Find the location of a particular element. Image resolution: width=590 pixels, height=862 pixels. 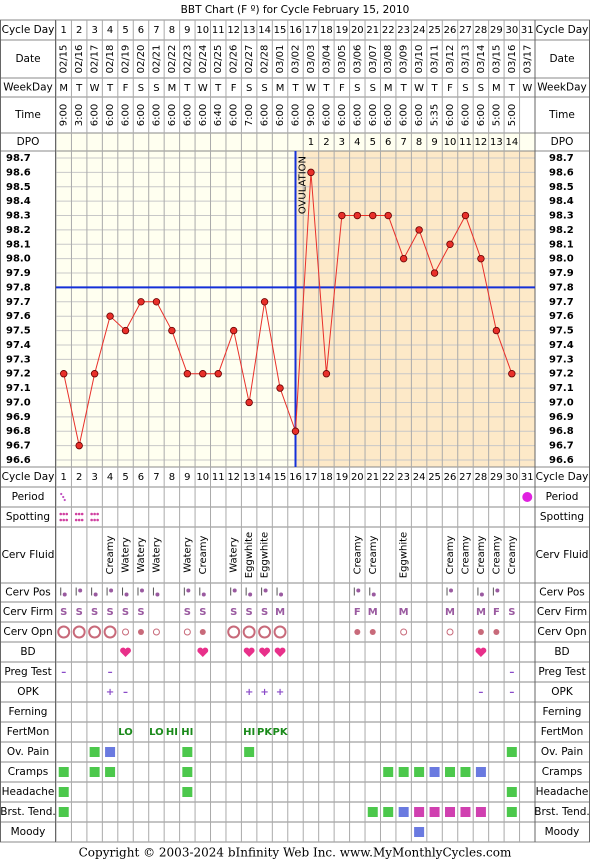

date: 03/01 is located at coordinates (280, 59).